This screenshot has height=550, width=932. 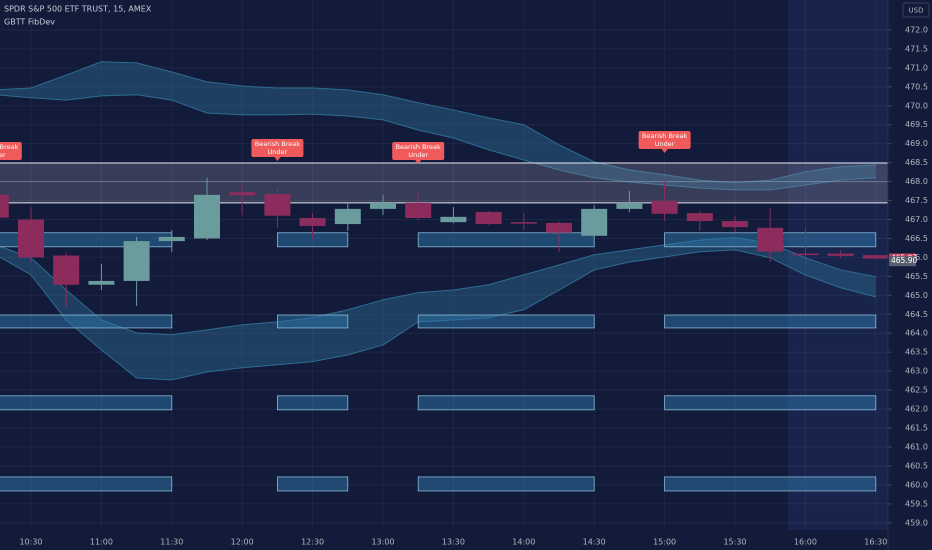 What do you see at coordinates (916, 428) in the screenshot?
I see `y-tick-label: 461.5` at bounding box center [916, 428].